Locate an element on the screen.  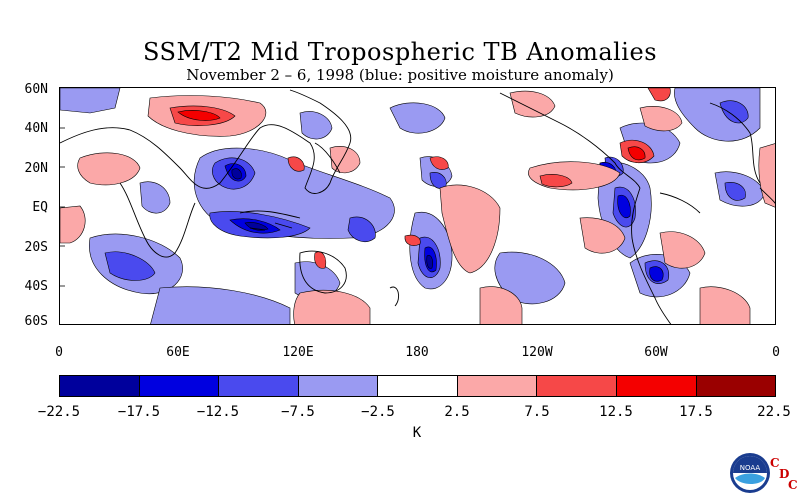
colorbar-tick-label: −2.5 is located at coordinates (378, 412).